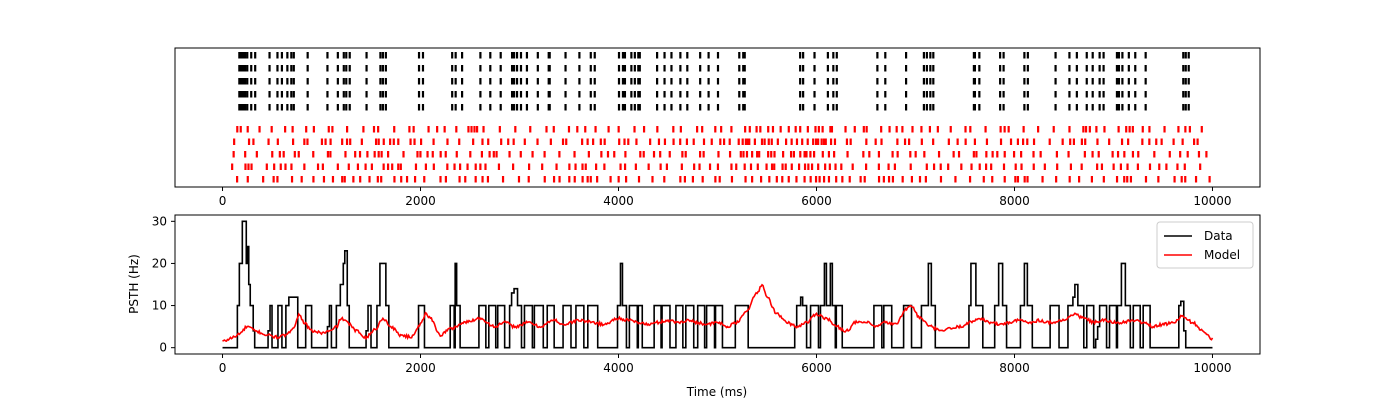  What do you see at coordinates (1212, 368) in the screenshot?
I see `psth-x-tick-label: 10000` at bounding box center [1212, 368].